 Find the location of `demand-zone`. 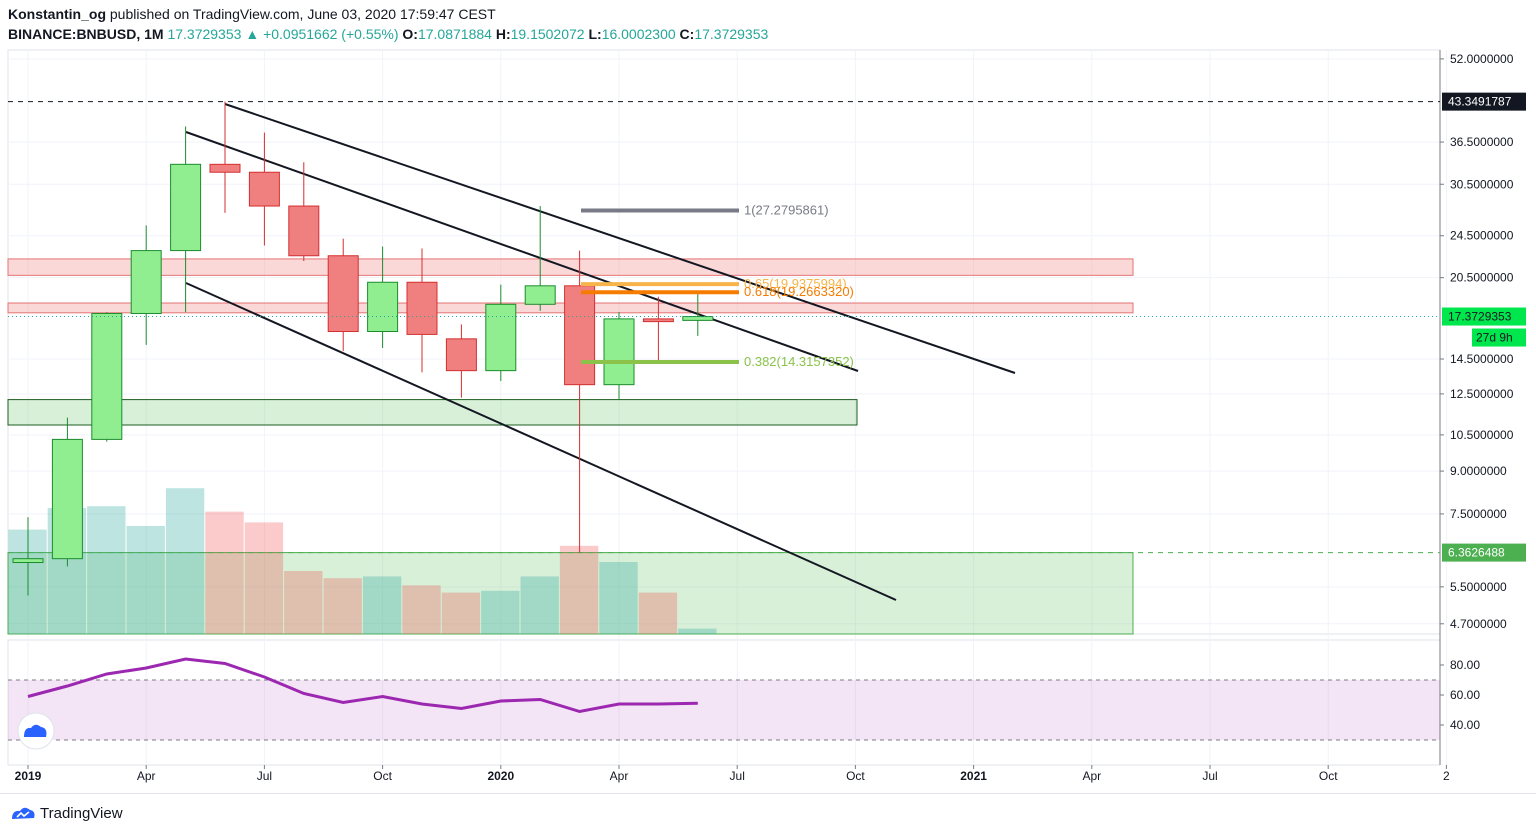

demand-zone is located at coordinates (570, 593).